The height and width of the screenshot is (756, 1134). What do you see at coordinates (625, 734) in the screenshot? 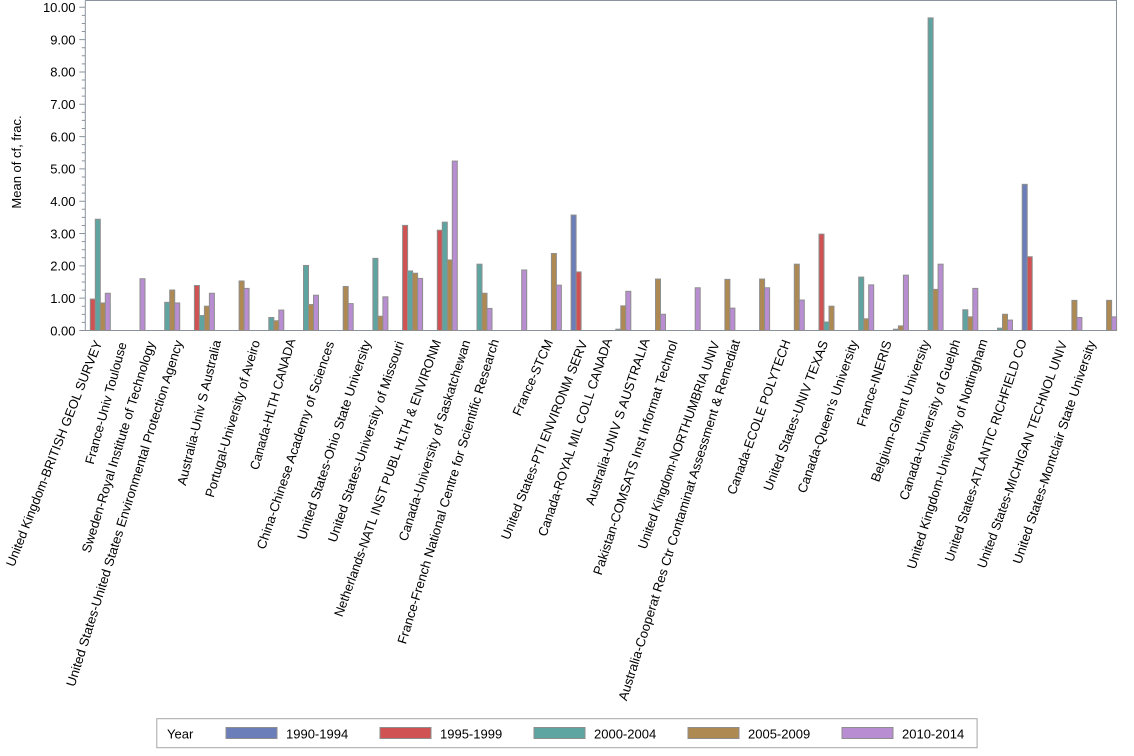
I see `svg-text: 2000-2004` at bounding box center [625, 734].